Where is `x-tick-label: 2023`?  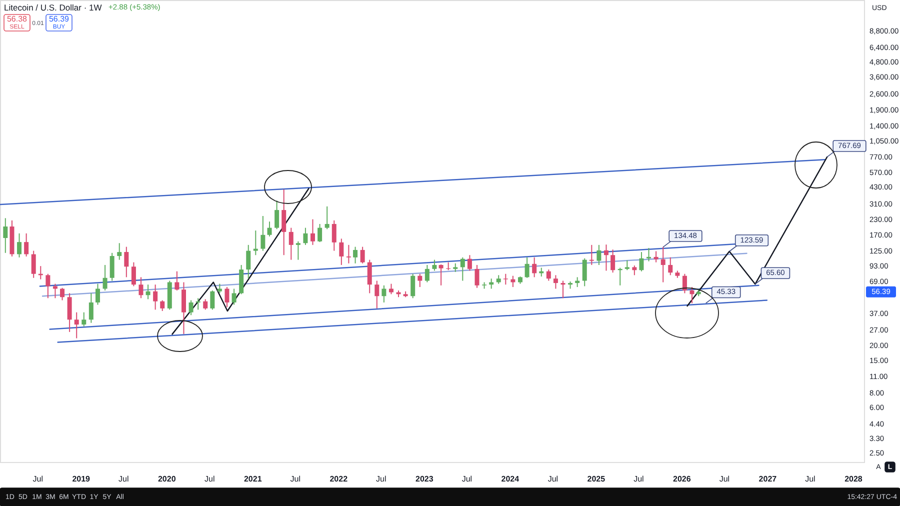
x-tick-label: 2023 is located at coordinates (424, 479).